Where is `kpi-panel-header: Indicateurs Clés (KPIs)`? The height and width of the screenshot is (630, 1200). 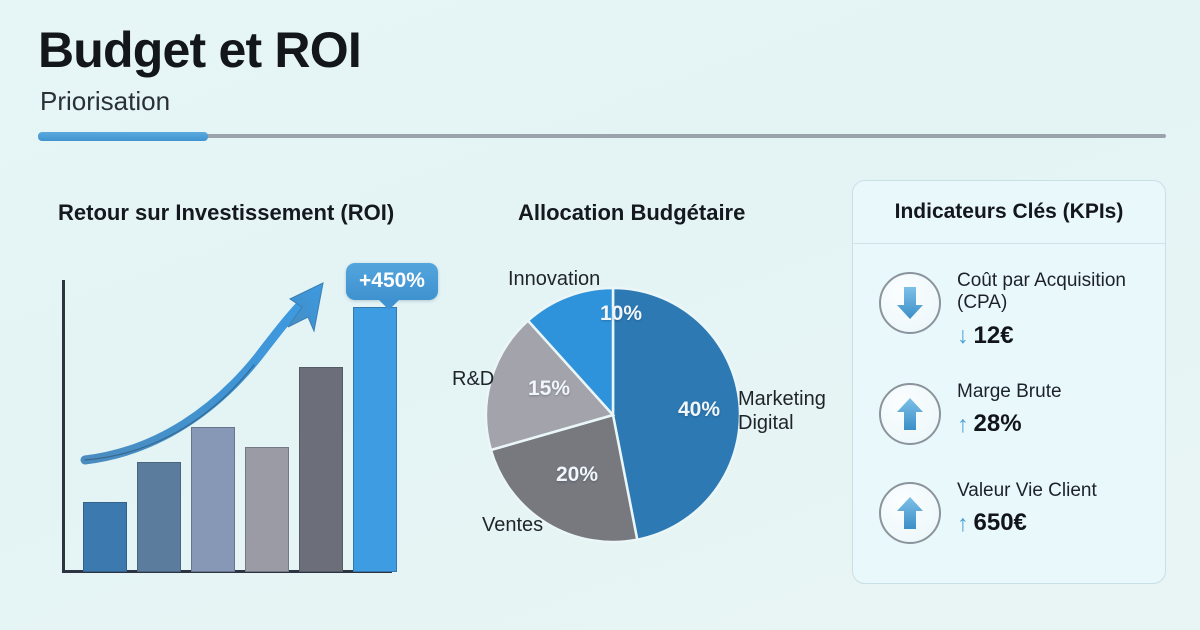
kpi-panel-header: Indicateurs Clés (KPIs) is located at coordinates (1009, 212).